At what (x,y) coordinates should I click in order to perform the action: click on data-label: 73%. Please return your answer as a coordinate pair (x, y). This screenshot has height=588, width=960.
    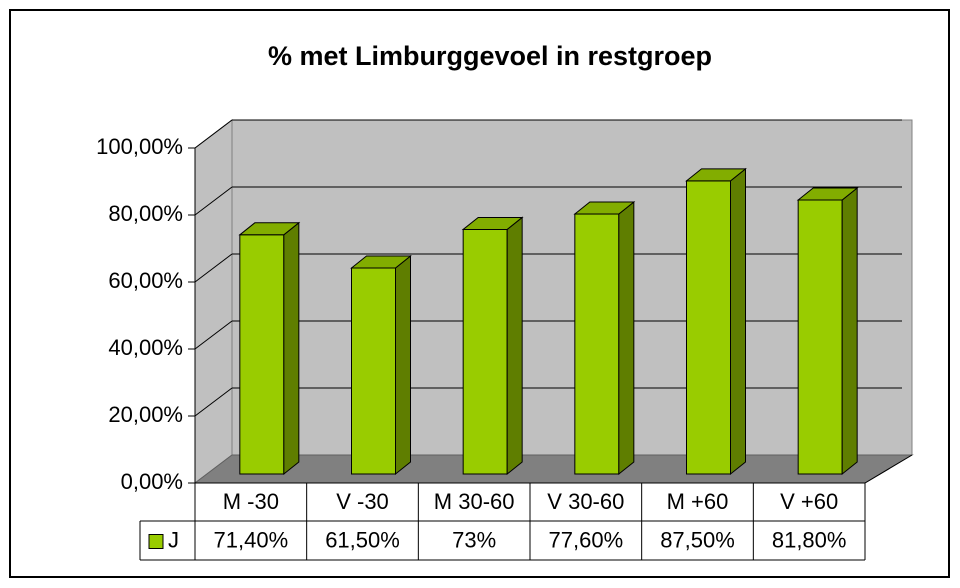
    Looking at the image, I should click on (474, 539).